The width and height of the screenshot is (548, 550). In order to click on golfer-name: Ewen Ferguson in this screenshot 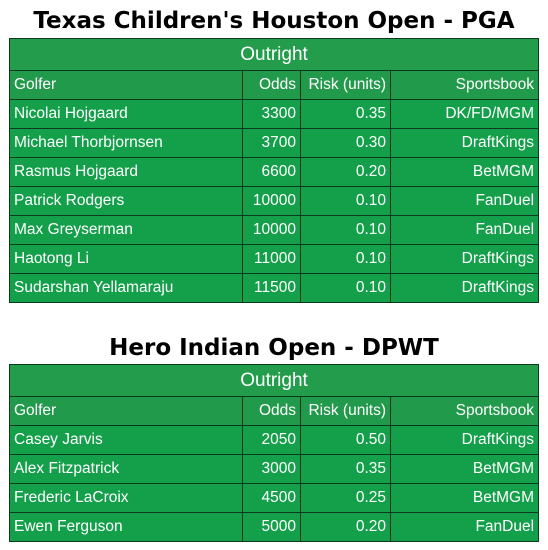, I will do `click(126, 527)`.